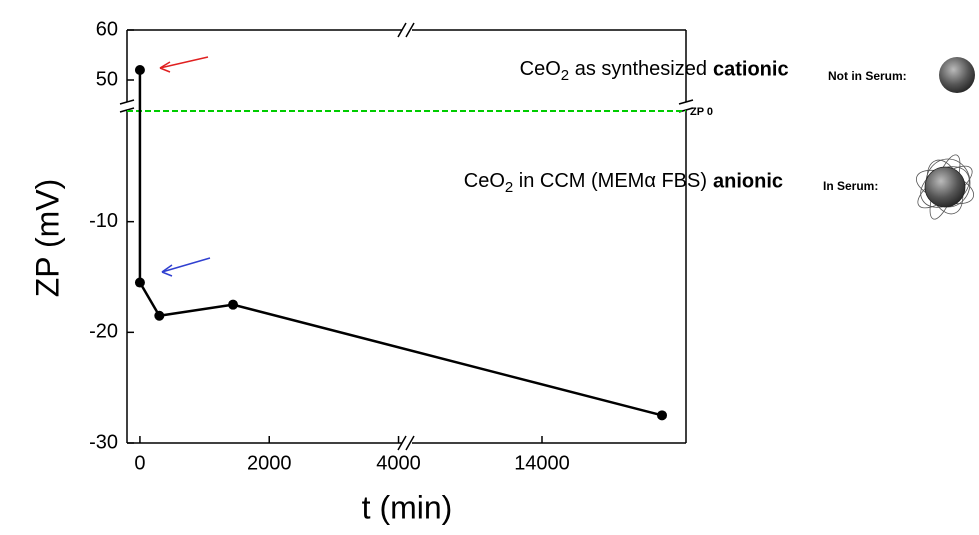 Image resolution: width=979 pixels, height=535 pixels. Describe the element at coordinates (751, 69) in the screenshot. I see `annotation-tag: cationic` at that location.